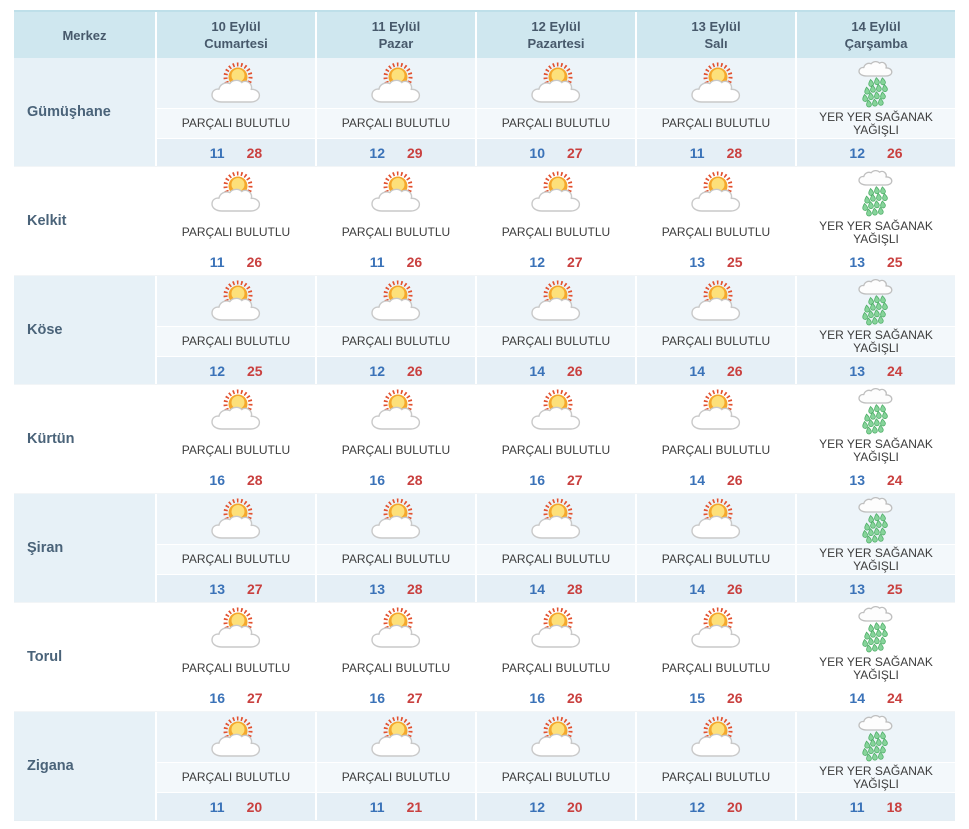  I want to click on temperature-pair: 16 28, so click(396, 479).